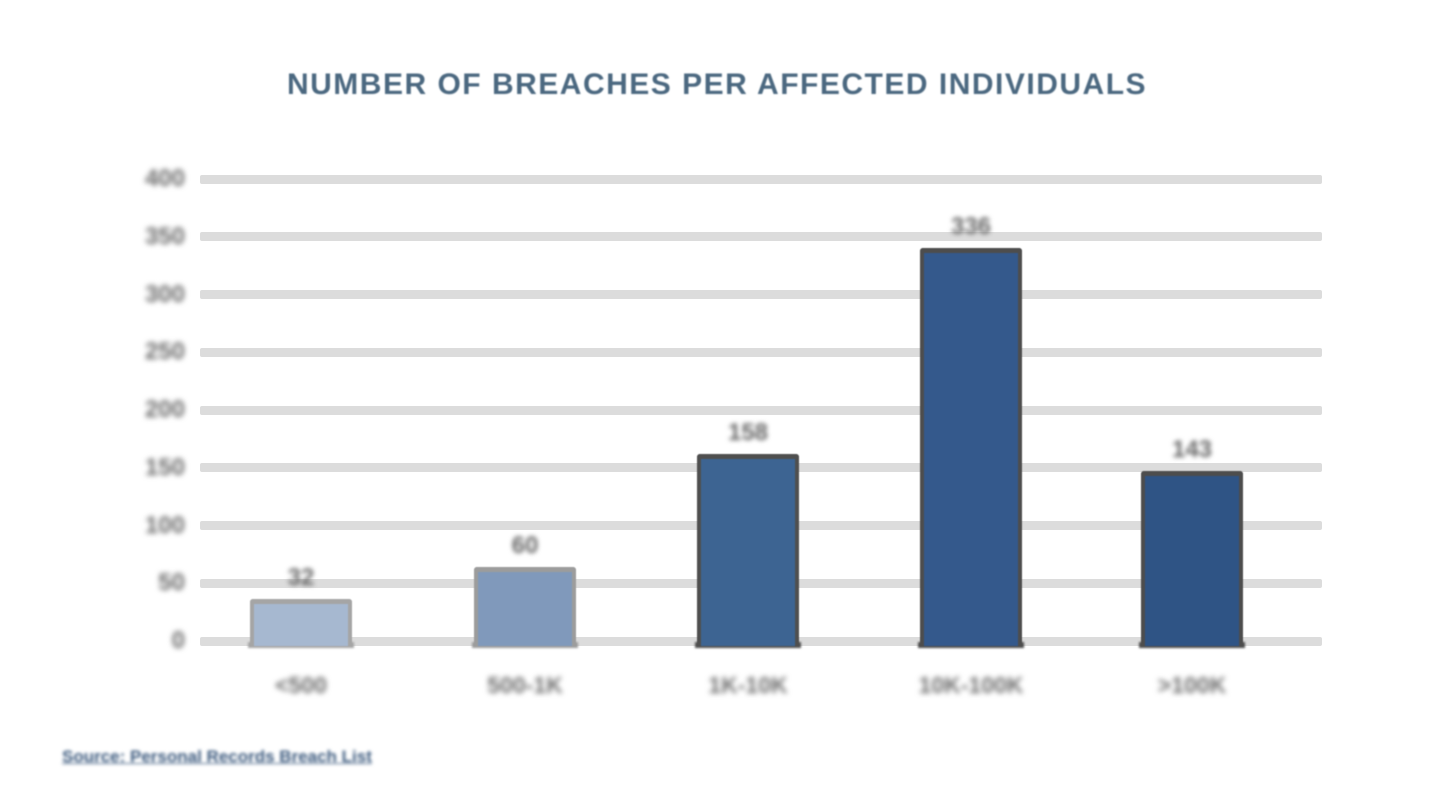 The height and width of the screenshot is (800, 1434). I want to click on bar-value-label: 158, so click(748, 432).